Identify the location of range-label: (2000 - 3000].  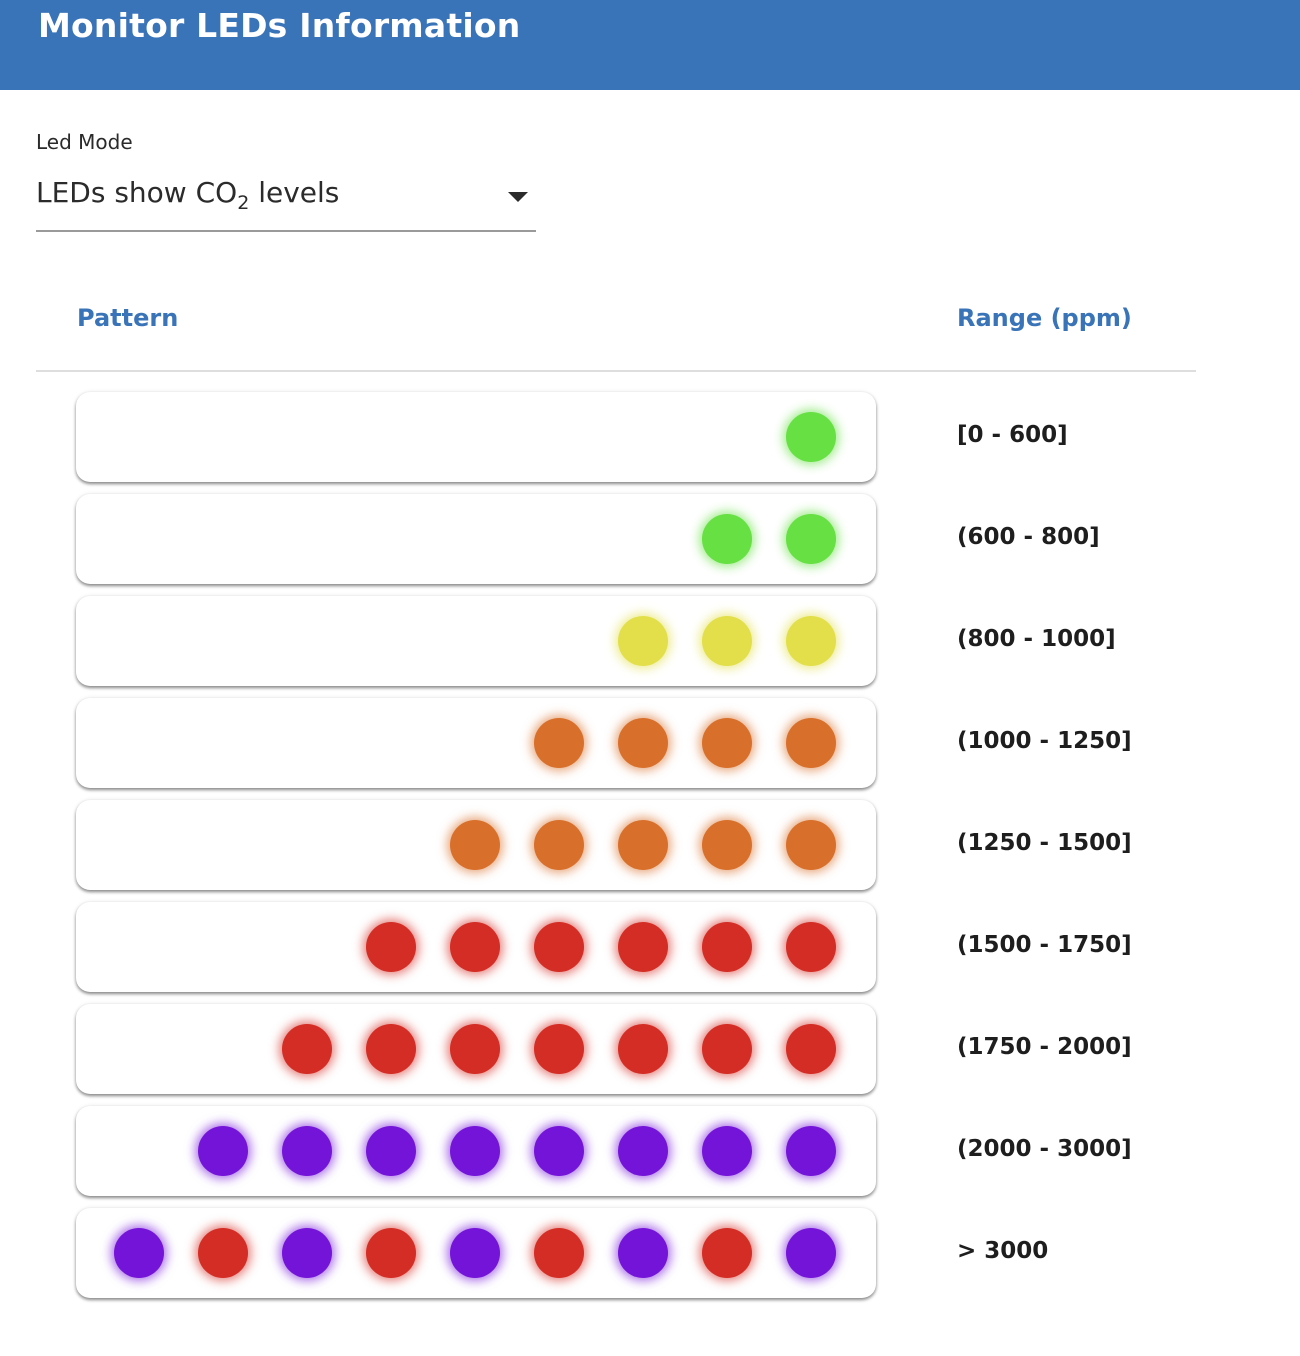
(1044, 1149).